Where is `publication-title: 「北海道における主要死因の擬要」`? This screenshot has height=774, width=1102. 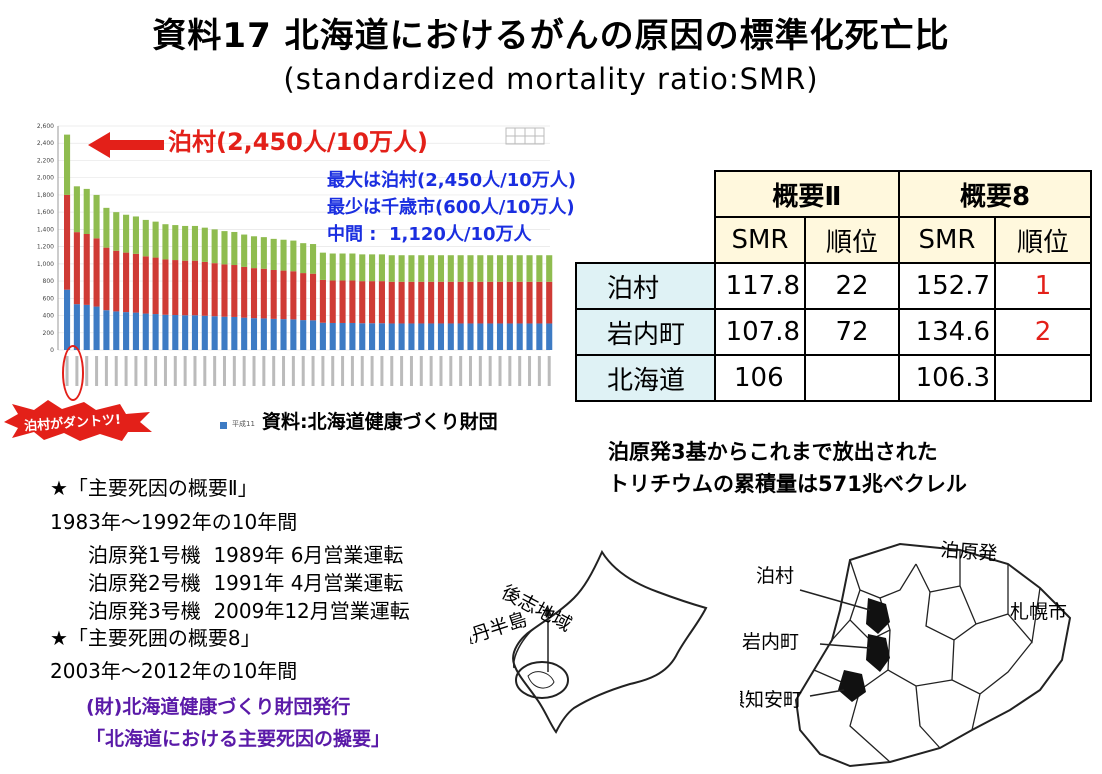 publication-title: 「北海道における主要死因の擬要」 is located at coordinates (238, 739).